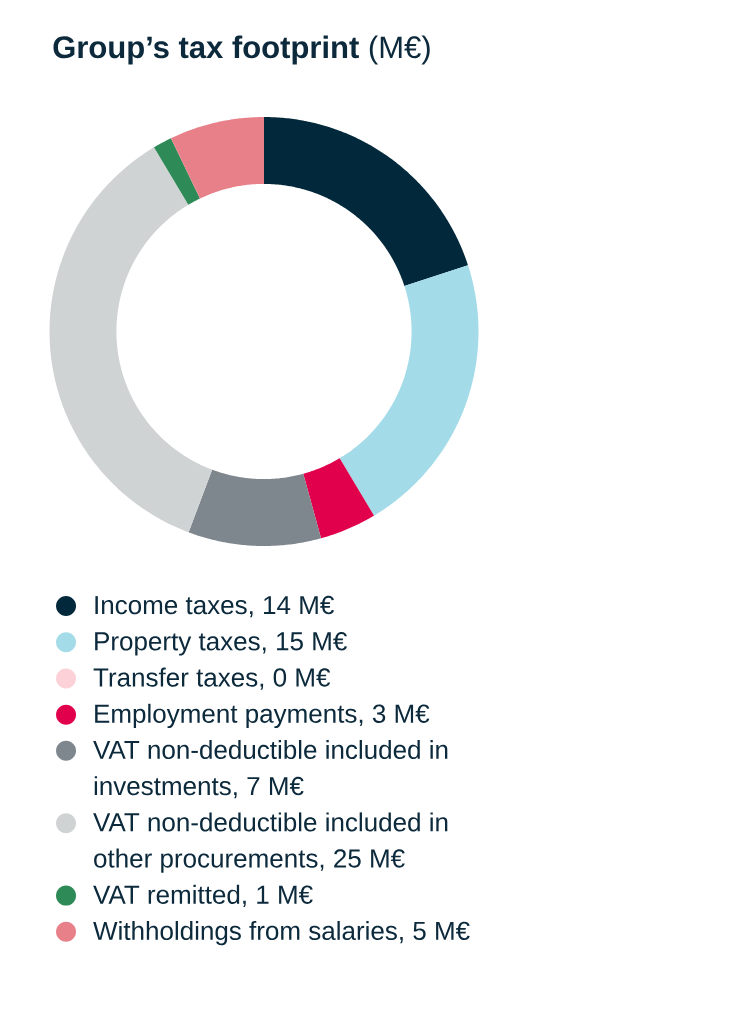  I want to click on legend-label: VAT non-deductible included in other procurements, 25 M€, so click(270, 842).